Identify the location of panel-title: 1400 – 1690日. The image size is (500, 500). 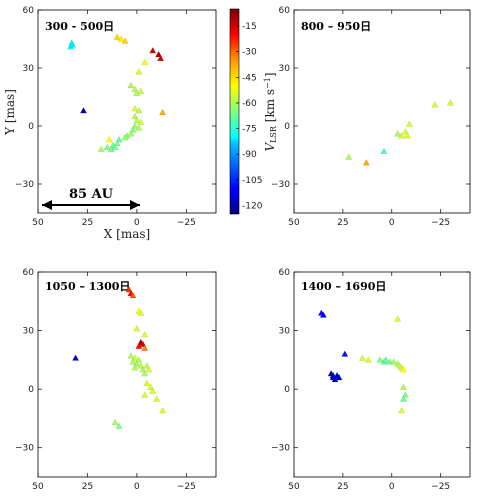
(343, 286).